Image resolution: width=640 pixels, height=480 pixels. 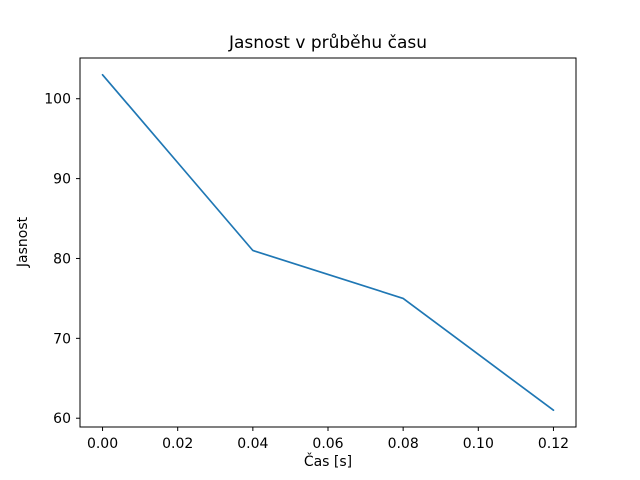 What do you see at coordinates (62, 419) in the screenshot?
I see `y-tick-label: 60` at bounding box center [62, 419].